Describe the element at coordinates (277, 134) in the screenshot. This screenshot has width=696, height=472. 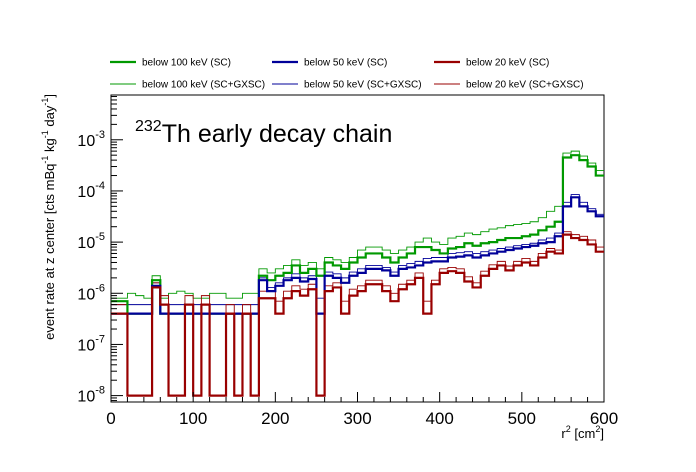
I see `title-text: Th early decay chain` at that location.